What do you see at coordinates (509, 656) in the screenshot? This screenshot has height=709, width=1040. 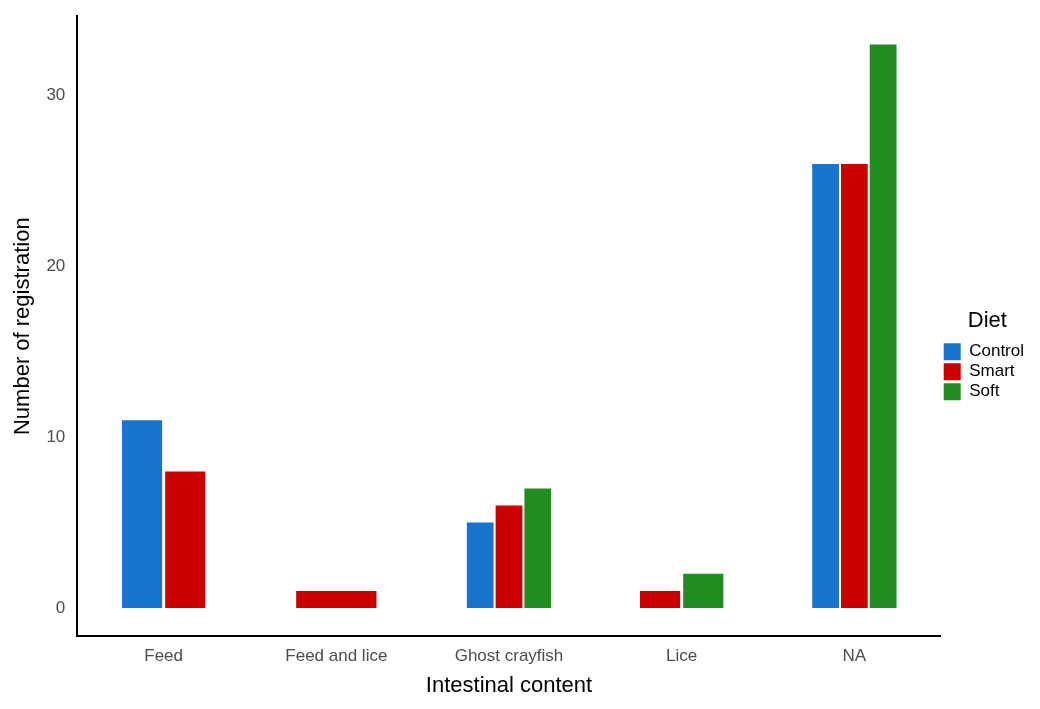 I see `x-tick-label: Ghost crayfish` at bounding box center [509, 656].